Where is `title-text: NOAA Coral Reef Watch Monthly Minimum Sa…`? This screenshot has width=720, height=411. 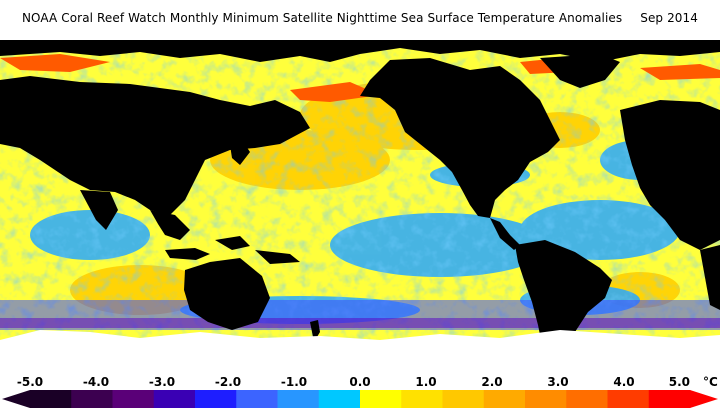
title-text: NOAA Coral Reef Watch Monthly Minimum Sa… is located at coordinates (322, 18).